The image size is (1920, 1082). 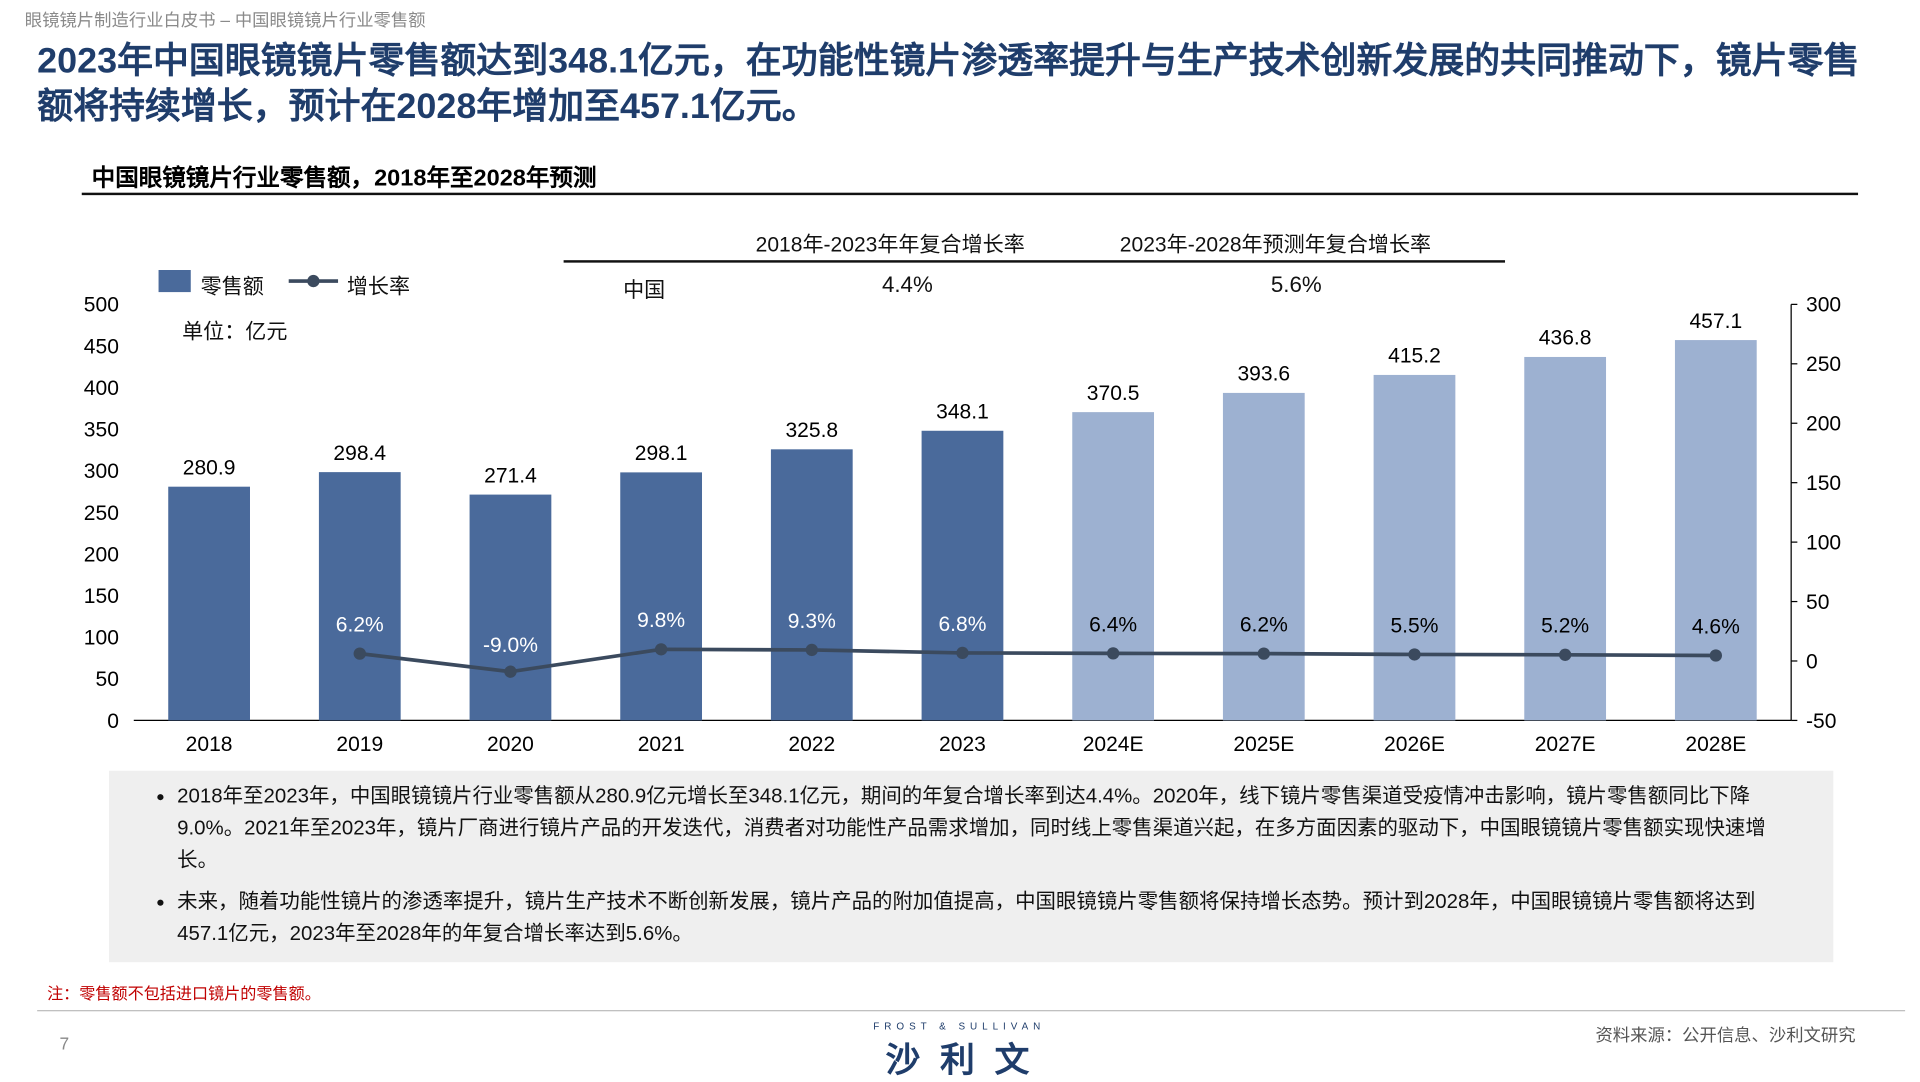 What do you see at coordinates (510, 744) in the screenshot?
I see `category-label: 2020` at bounding box center [510, 744].